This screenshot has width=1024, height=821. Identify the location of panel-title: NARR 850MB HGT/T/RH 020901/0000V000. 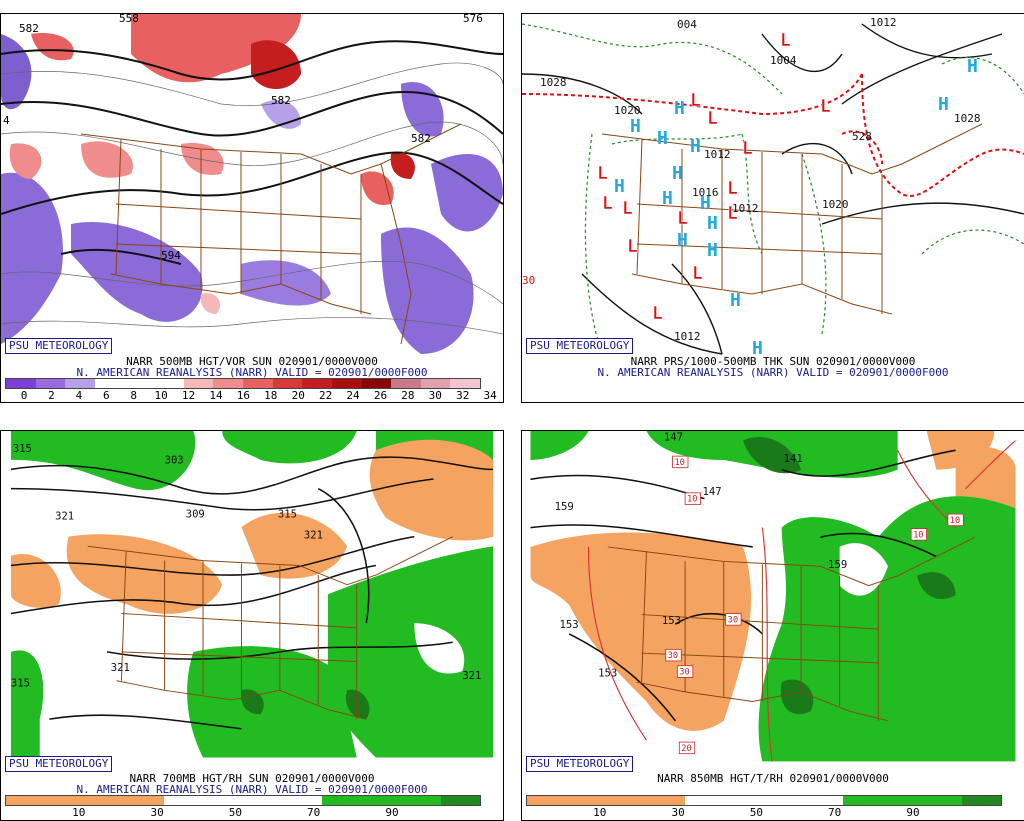
(773, 778).